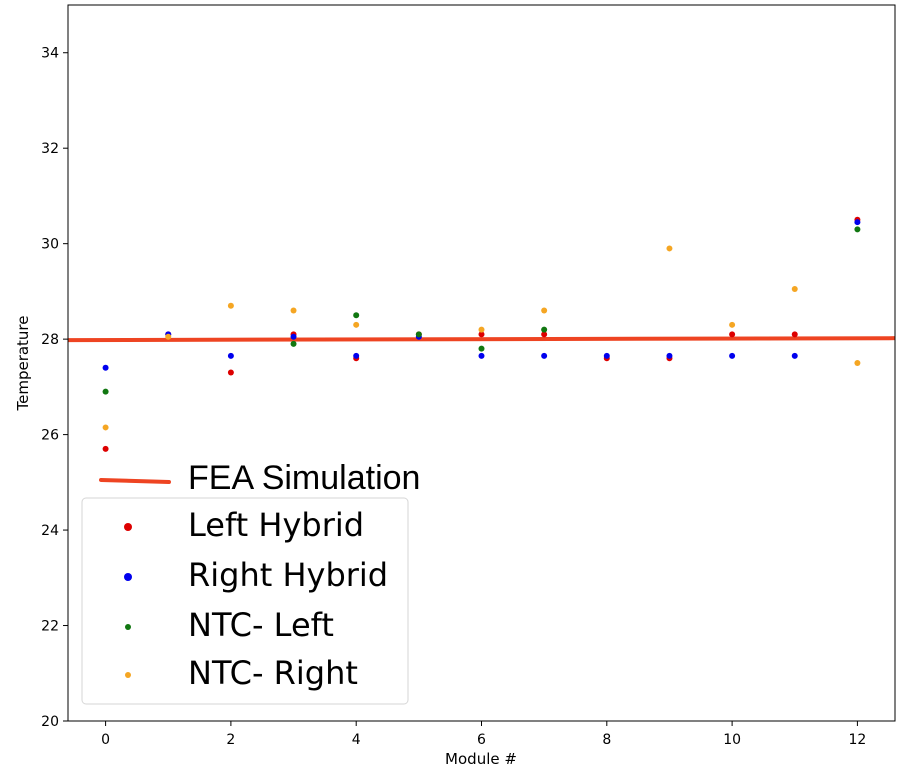 The height and width of the screenshot is (769, 905). Describe the element at coordinates (276, 525) in the screenshot. I see `legend-label-left-hybrid: Left Hybrid` at that location.